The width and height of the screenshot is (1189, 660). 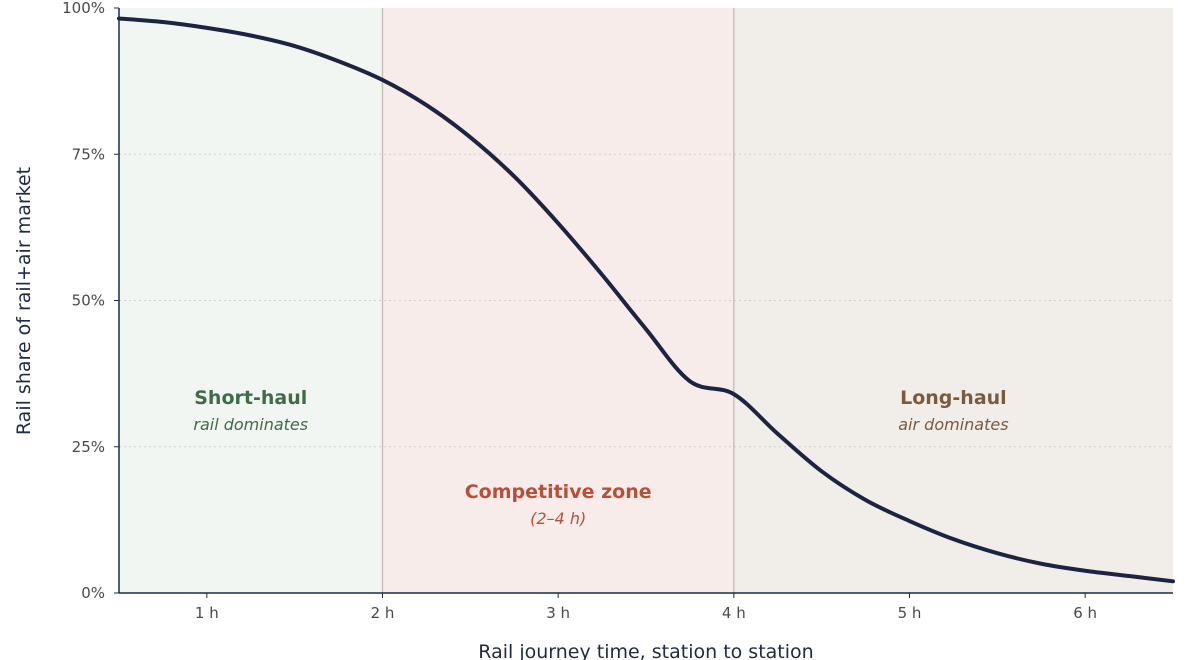 I want to click on y-axis-ticks: 0% 25% 50% 75% 100%, so click(x=90, y=301).